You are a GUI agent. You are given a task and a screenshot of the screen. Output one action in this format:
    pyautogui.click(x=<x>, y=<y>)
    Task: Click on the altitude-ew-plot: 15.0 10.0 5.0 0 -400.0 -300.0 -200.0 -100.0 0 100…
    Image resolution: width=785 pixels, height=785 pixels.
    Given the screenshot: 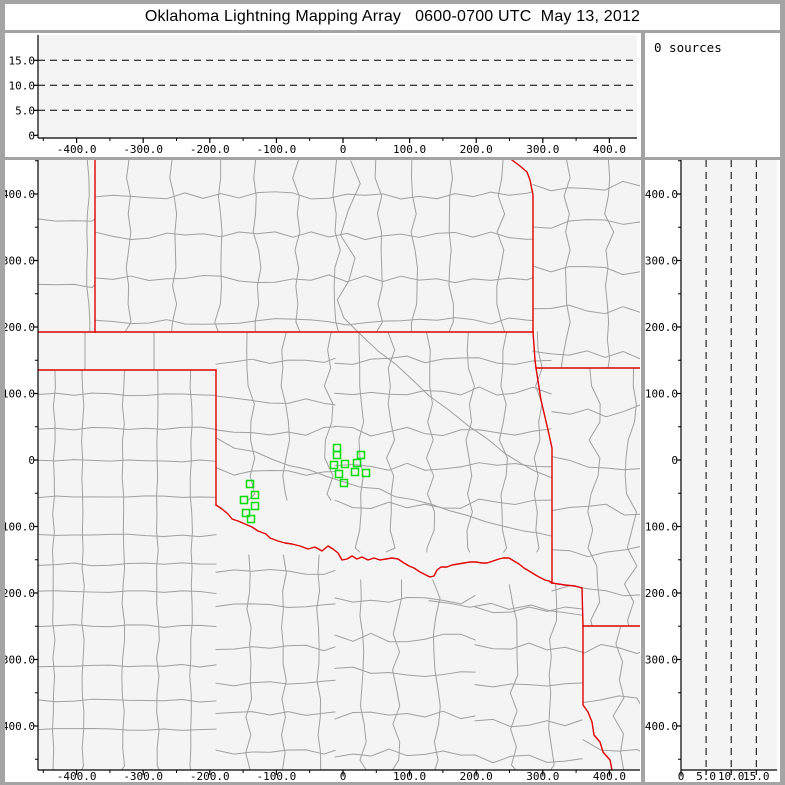 What is the action you would take?
    pyautogui.click(x=323, y=95)
    